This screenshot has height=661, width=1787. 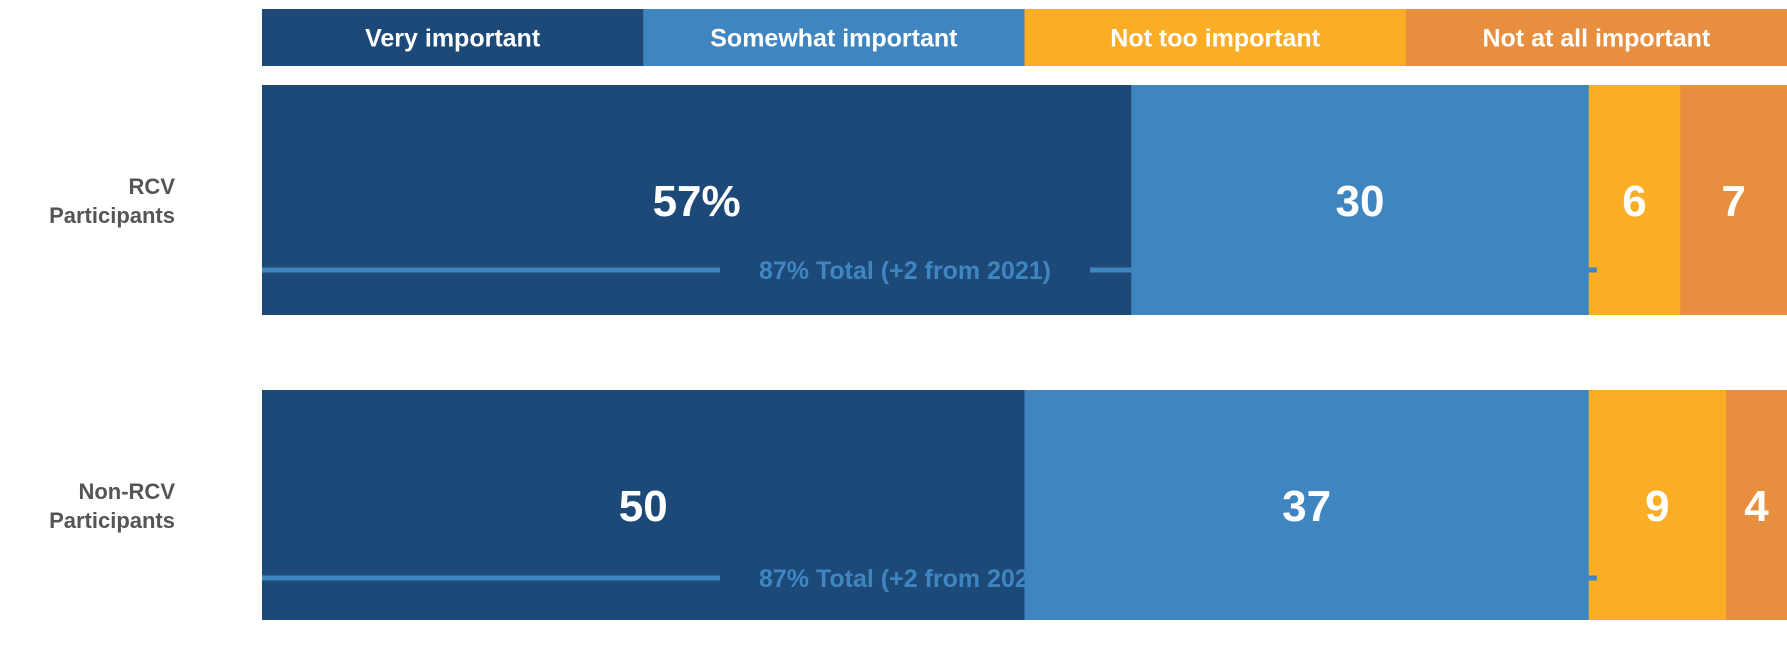 I want to click on data-label-0-3: 7, so click(x=1733, y=201).